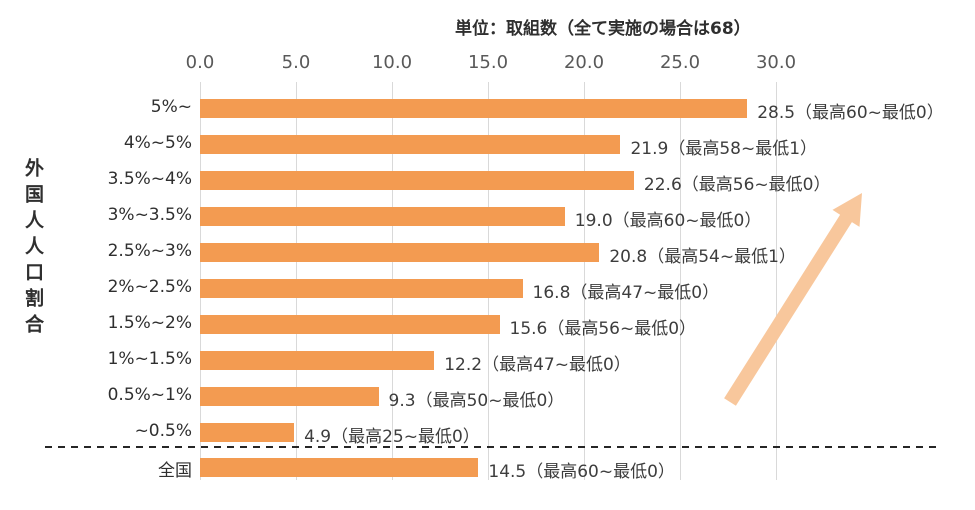 Image resolution: width=975 pixels, height=510 pixels. What do you see at coordinates (296, 62) in the screenshot?
I see `x-axis-tick-label: 5.0` at bounding box center [296, 62].